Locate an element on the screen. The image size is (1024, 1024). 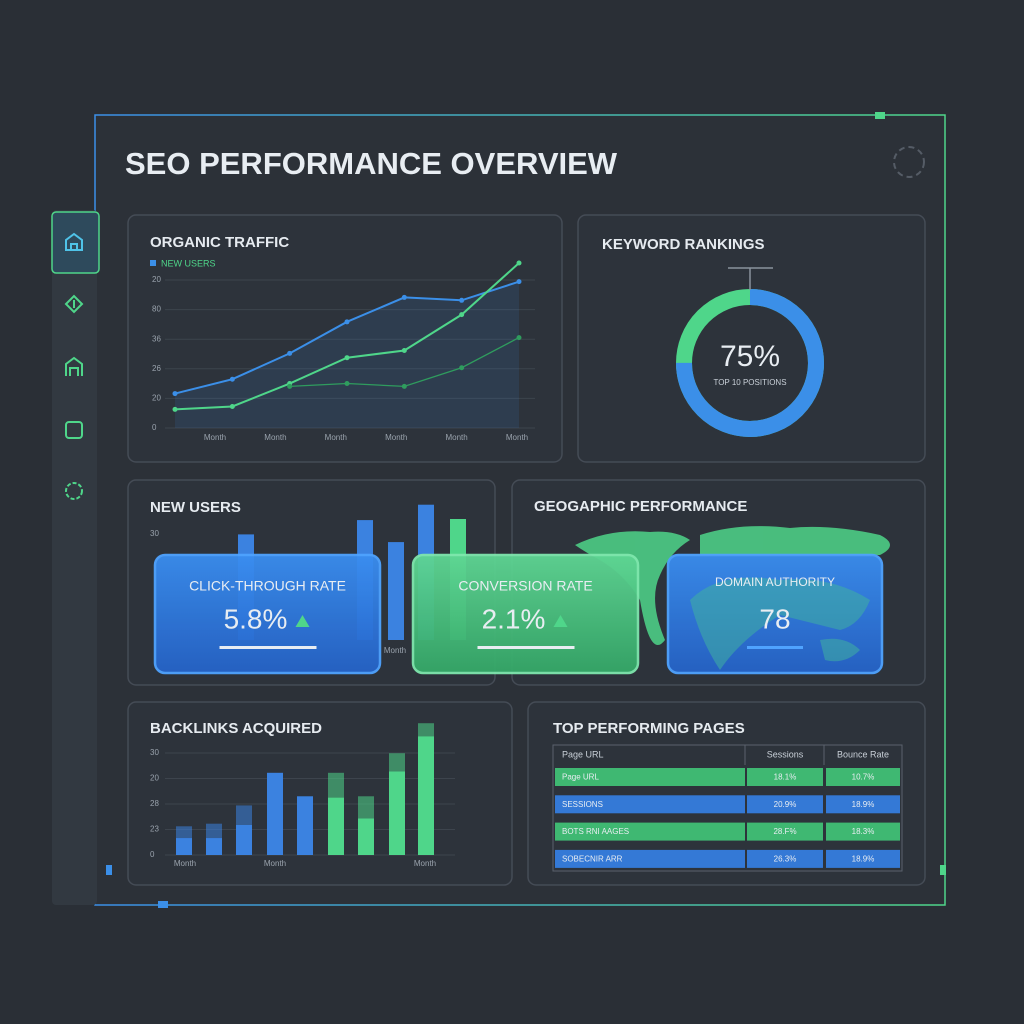
settings-icon is located at coordinates (909, 162).